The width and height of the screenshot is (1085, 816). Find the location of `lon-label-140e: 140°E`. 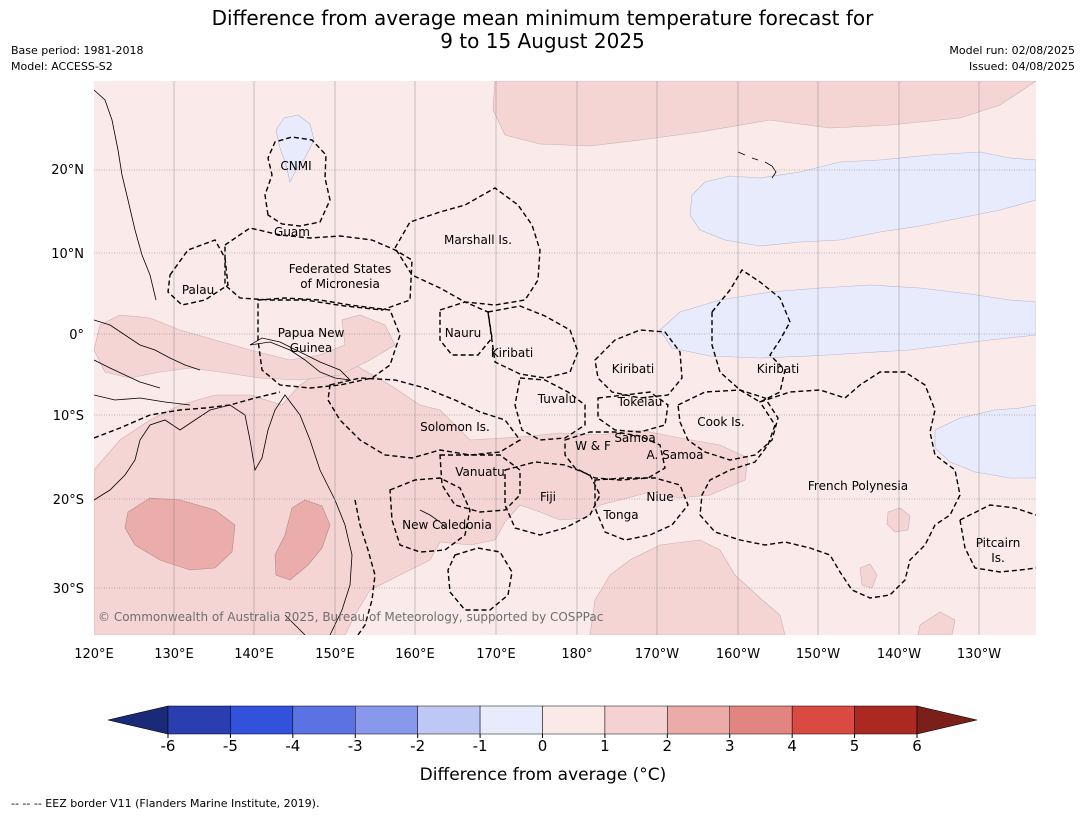

lon-label-140e: 140°E is located at coordinates (254, 654).